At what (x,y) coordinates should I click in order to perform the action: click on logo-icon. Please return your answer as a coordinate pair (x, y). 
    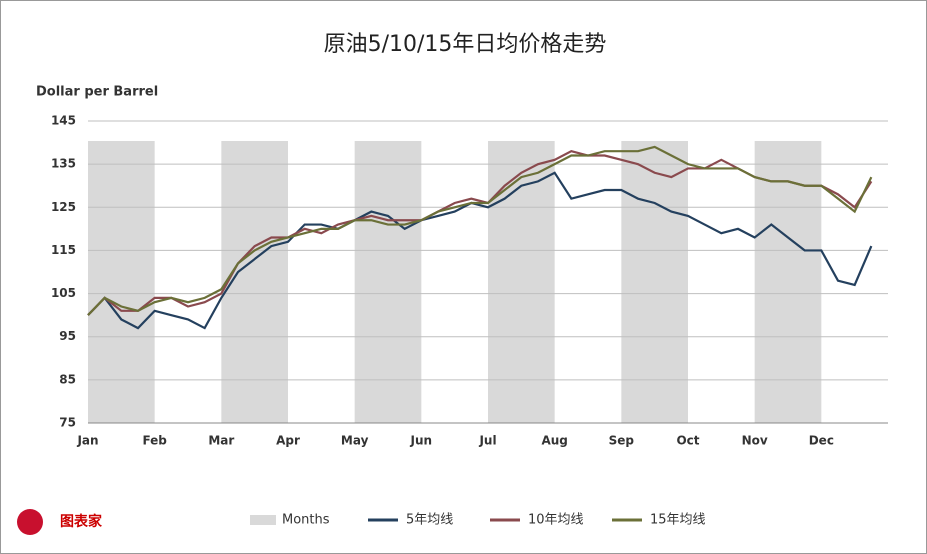
    Looking at the image, I should click on (30, 522).